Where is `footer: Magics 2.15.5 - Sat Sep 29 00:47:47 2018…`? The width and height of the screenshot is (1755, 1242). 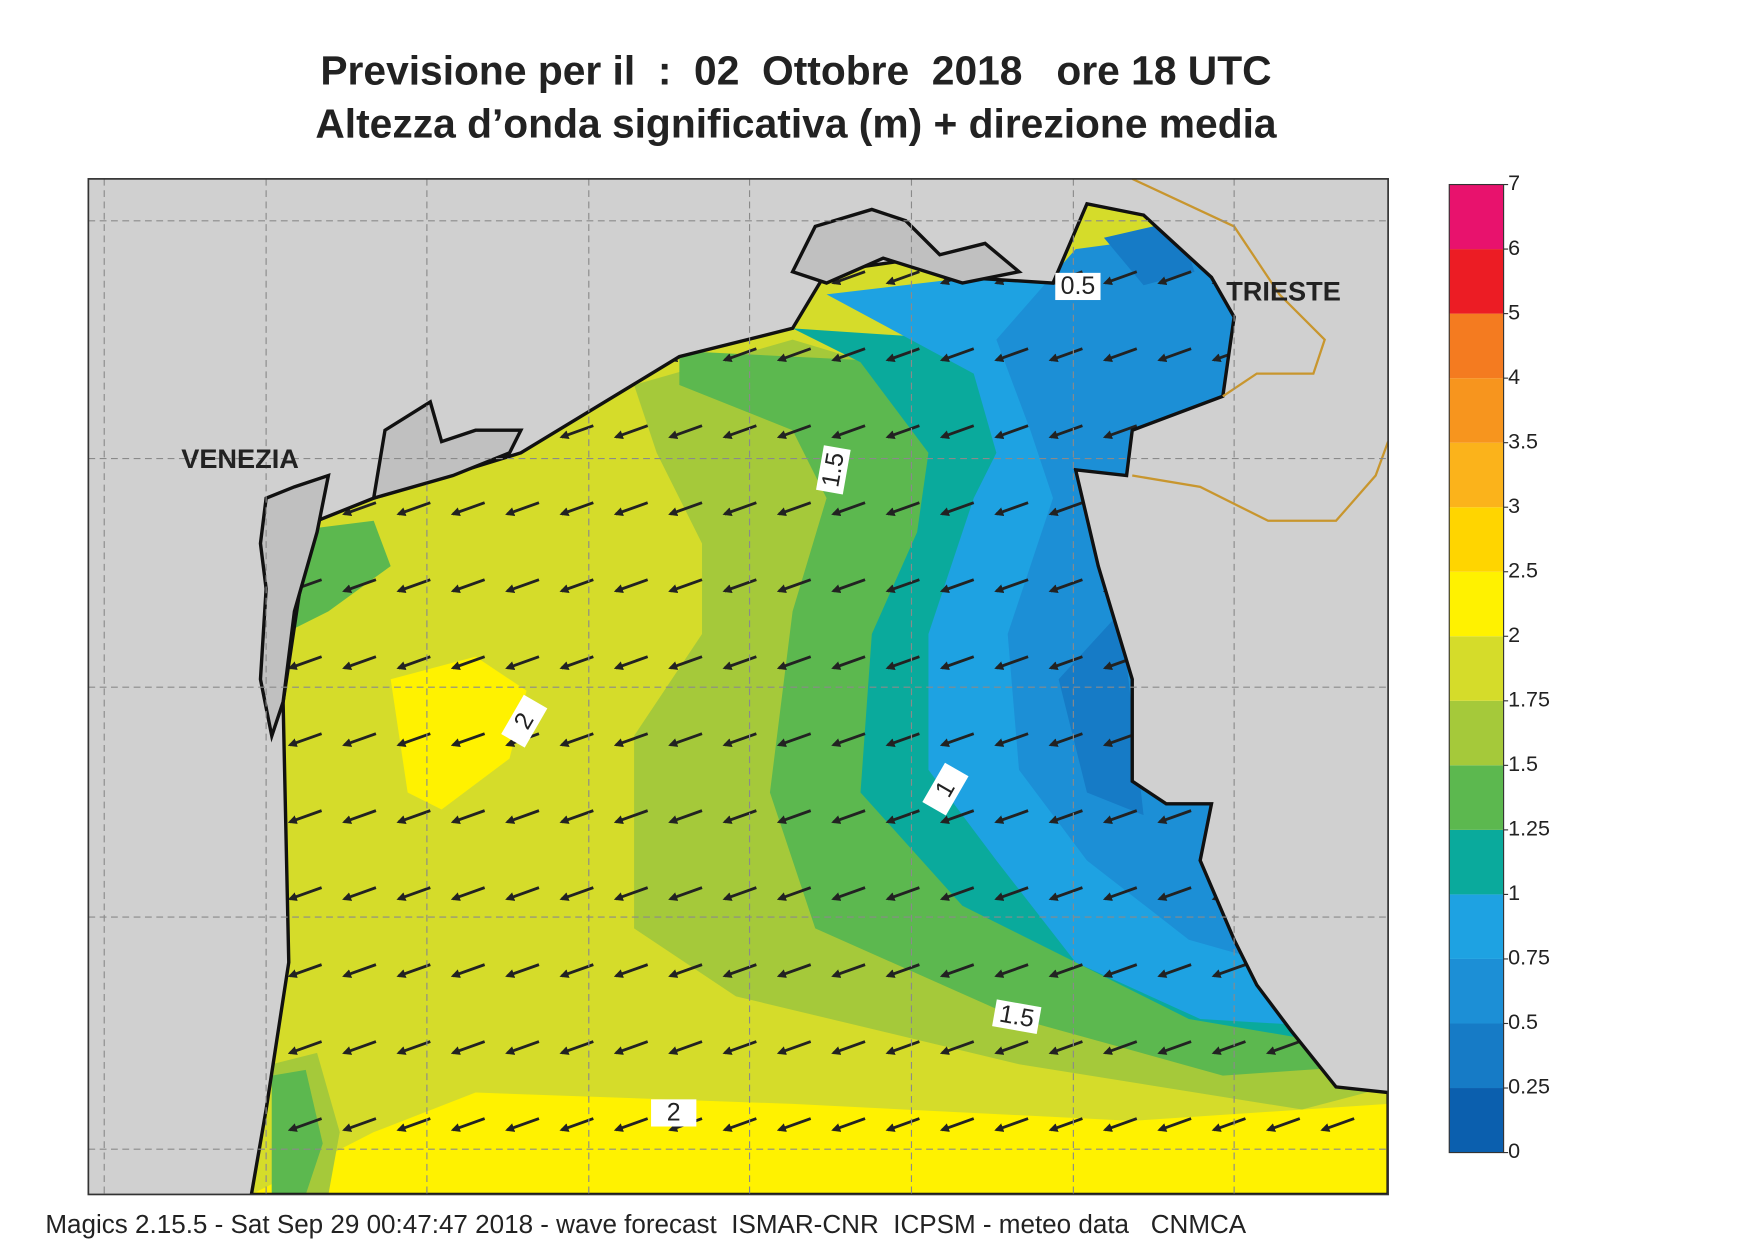
footer: Magics 2.15.5 - Sat Sep 29 00:47:47 2018… is located at coordinates (645, 1224).